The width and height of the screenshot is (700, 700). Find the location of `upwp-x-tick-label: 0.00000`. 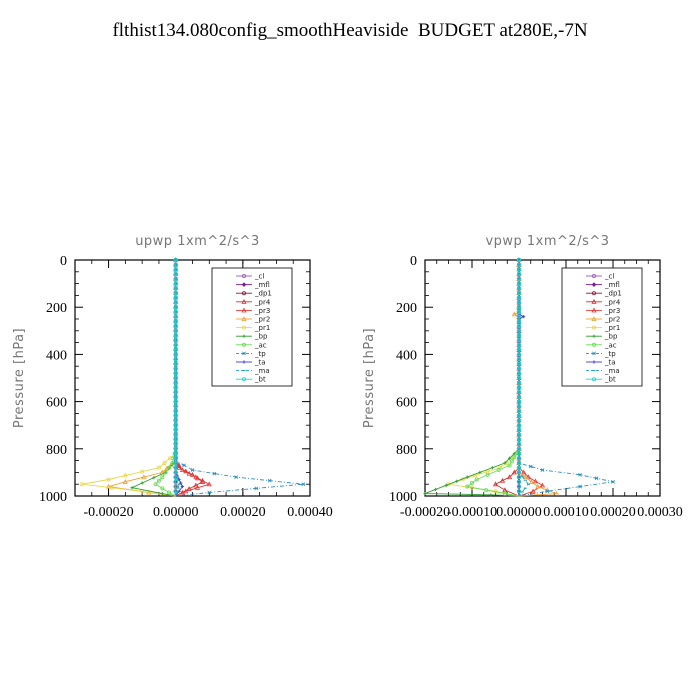

upwp-x-tick-label: 0.00000 is located at coordinates (176, 512).